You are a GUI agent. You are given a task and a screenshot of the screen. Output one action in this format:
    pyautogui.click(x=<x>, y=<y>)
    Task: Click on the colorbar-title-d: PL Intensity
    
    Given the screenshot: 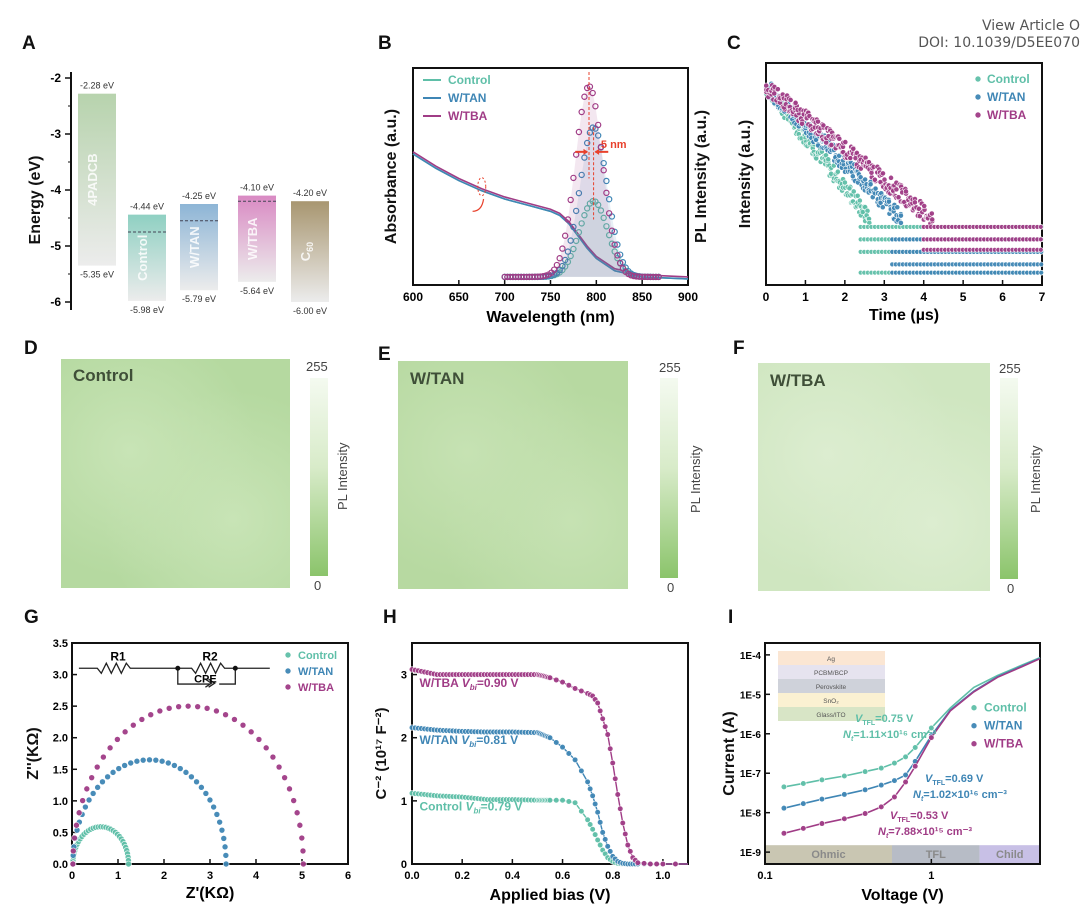 What is the action you would take?
    pyautogui.click(x=342, y=476)
    